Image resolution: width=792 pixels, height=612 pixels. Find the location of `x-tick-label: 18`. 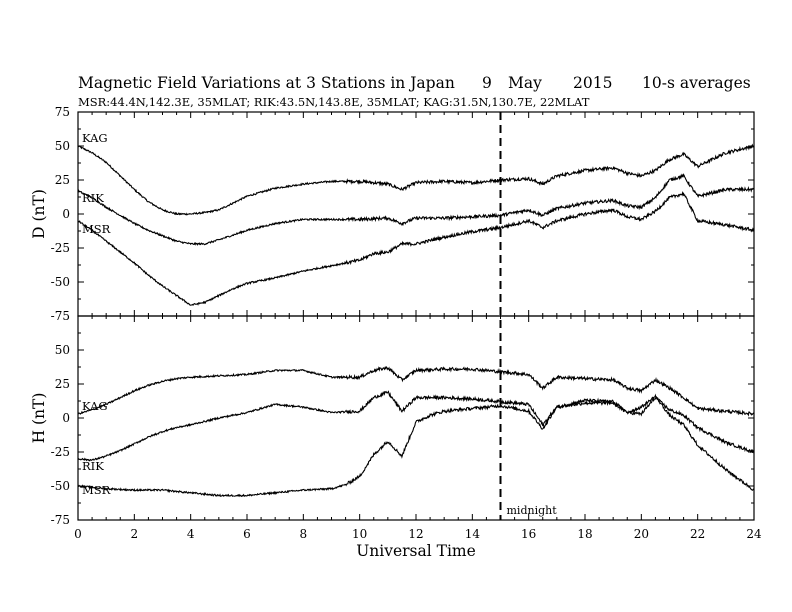

x-tick-label: 18 is located at coordinates (584, 534).